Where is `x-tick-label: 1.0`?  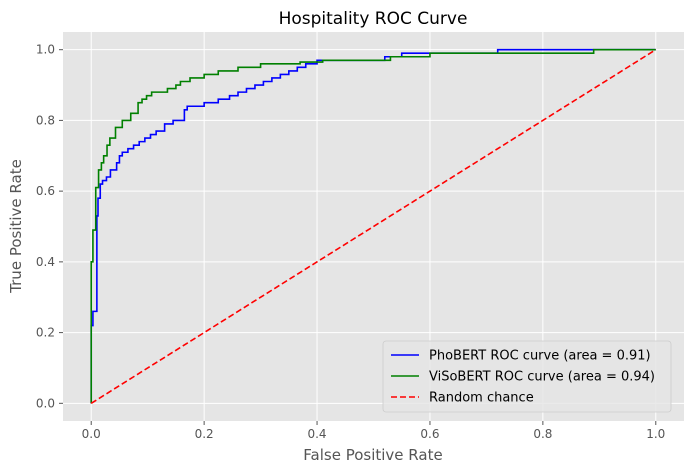
x-tick-label: 1.0 is located at coordinates (655, 434).